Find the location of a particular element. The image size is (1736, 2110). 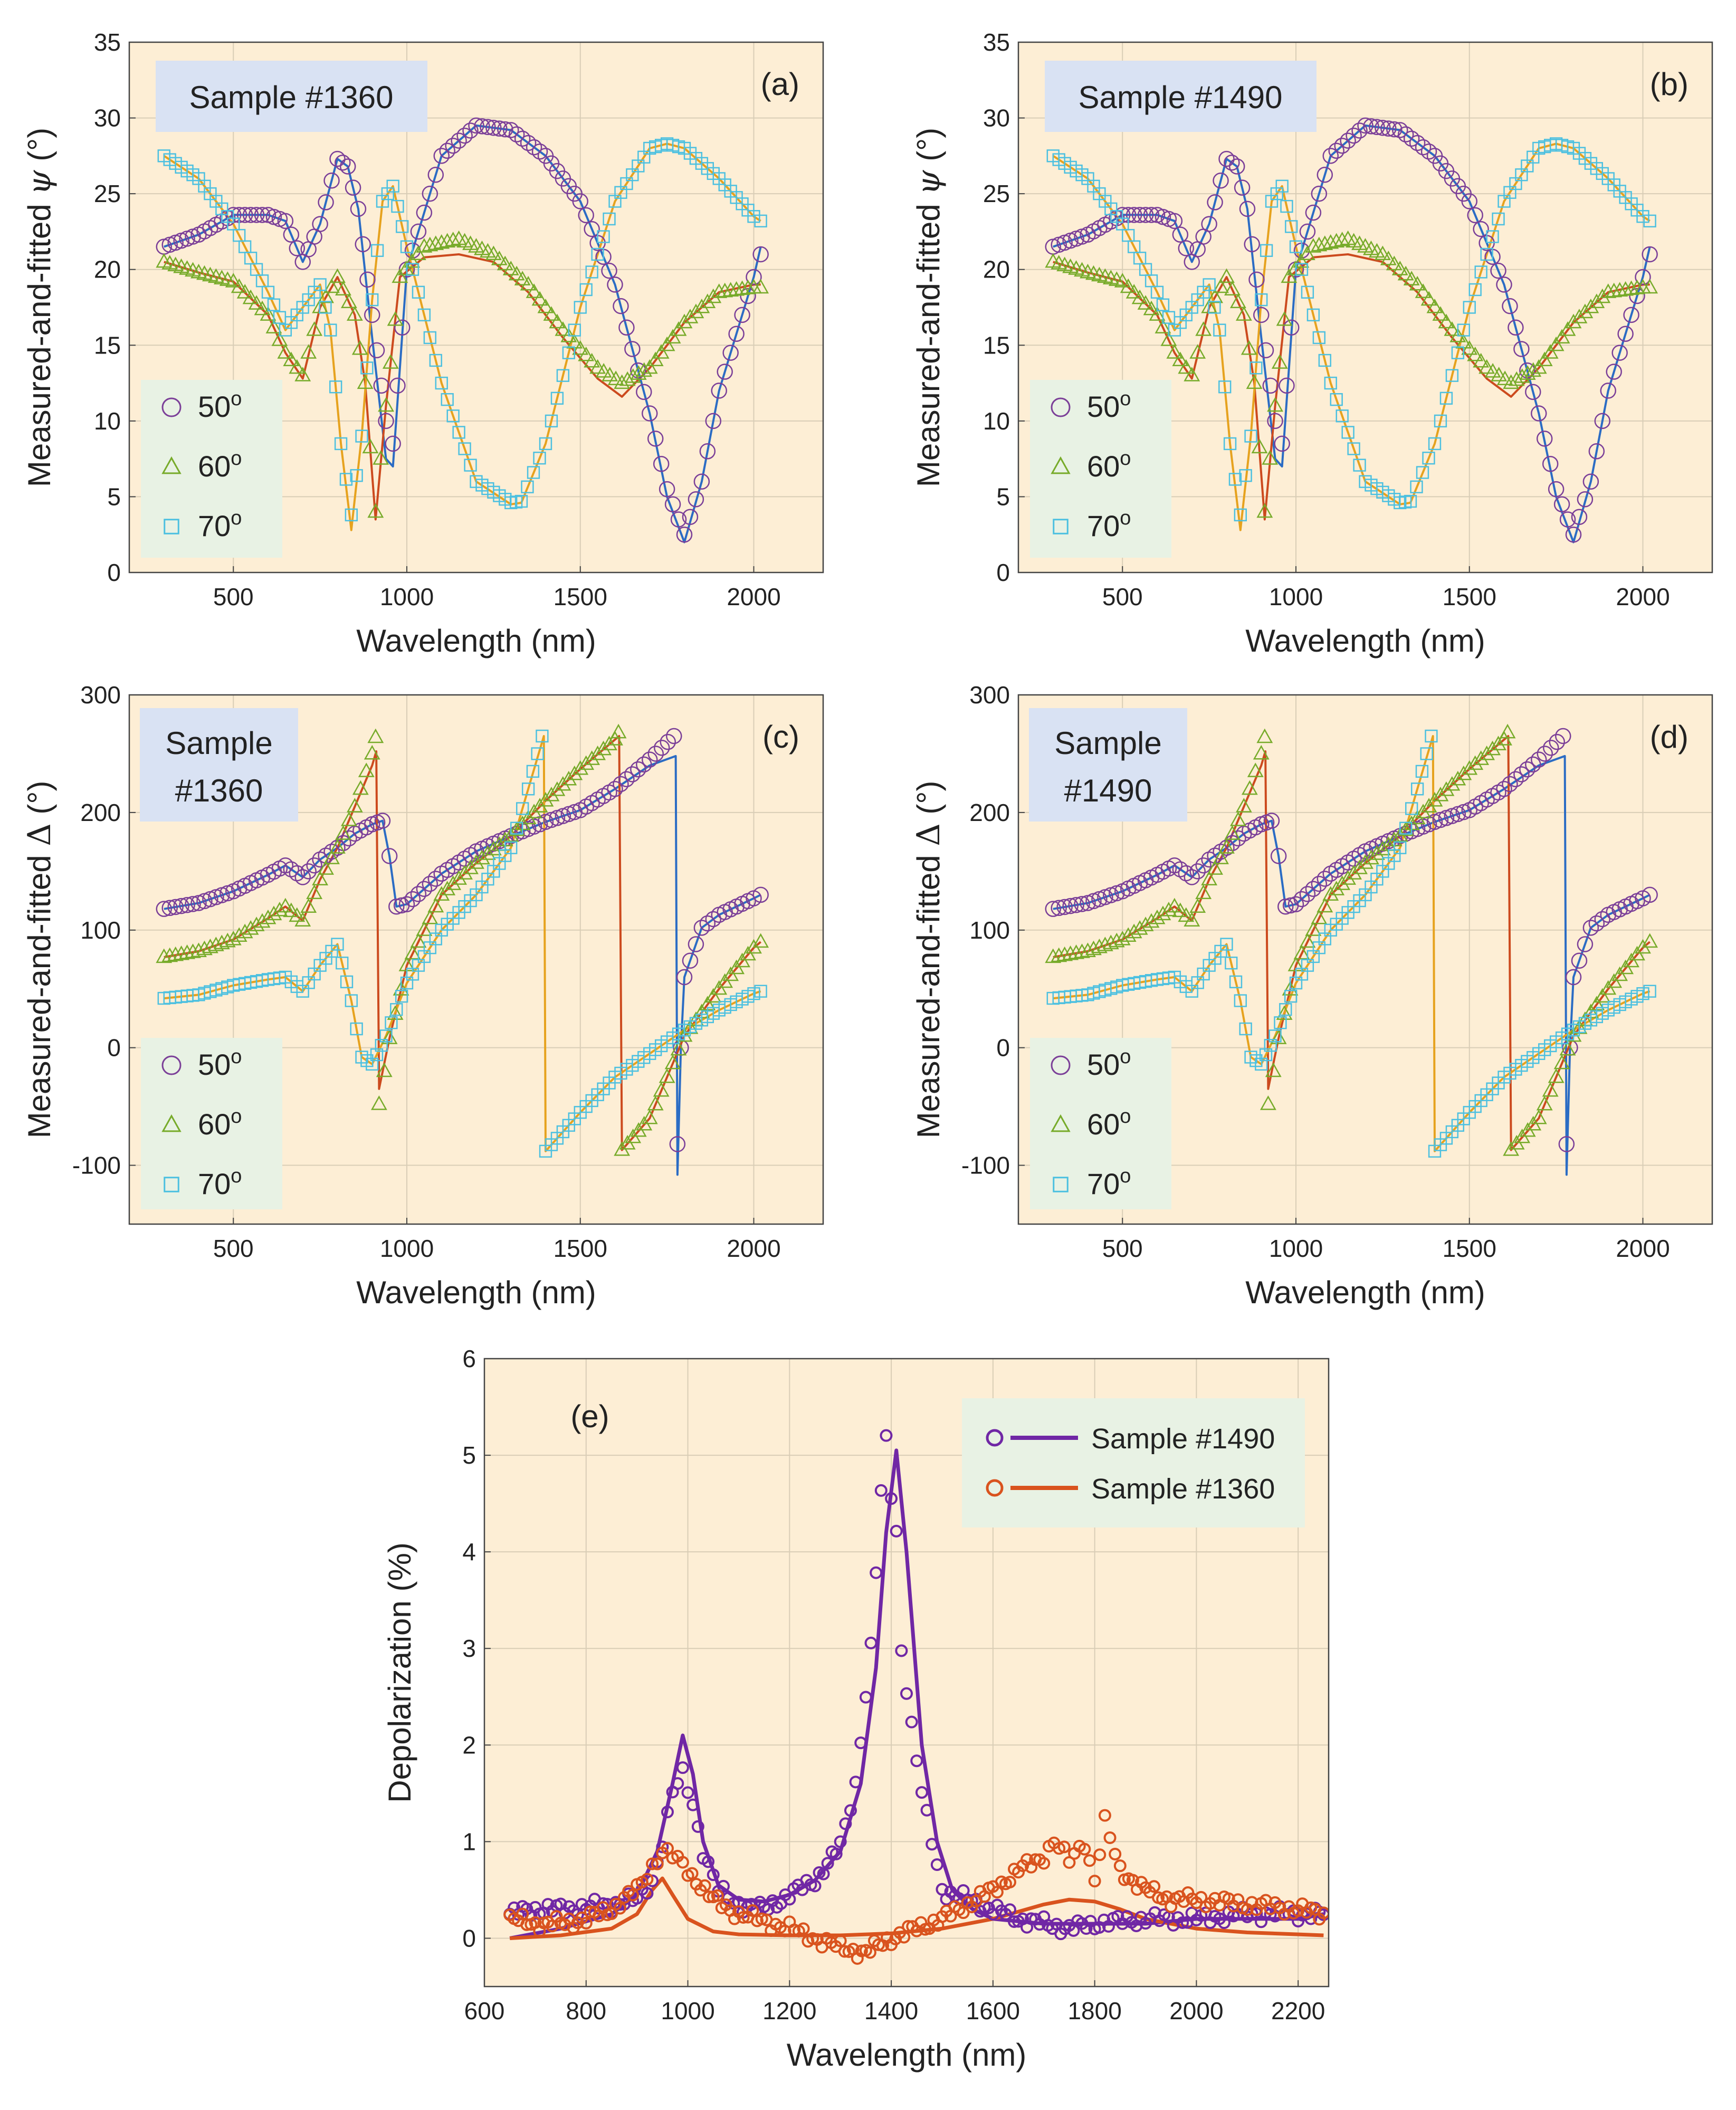

x-tick-label: 500 is located at coordinates (1123, 1248).